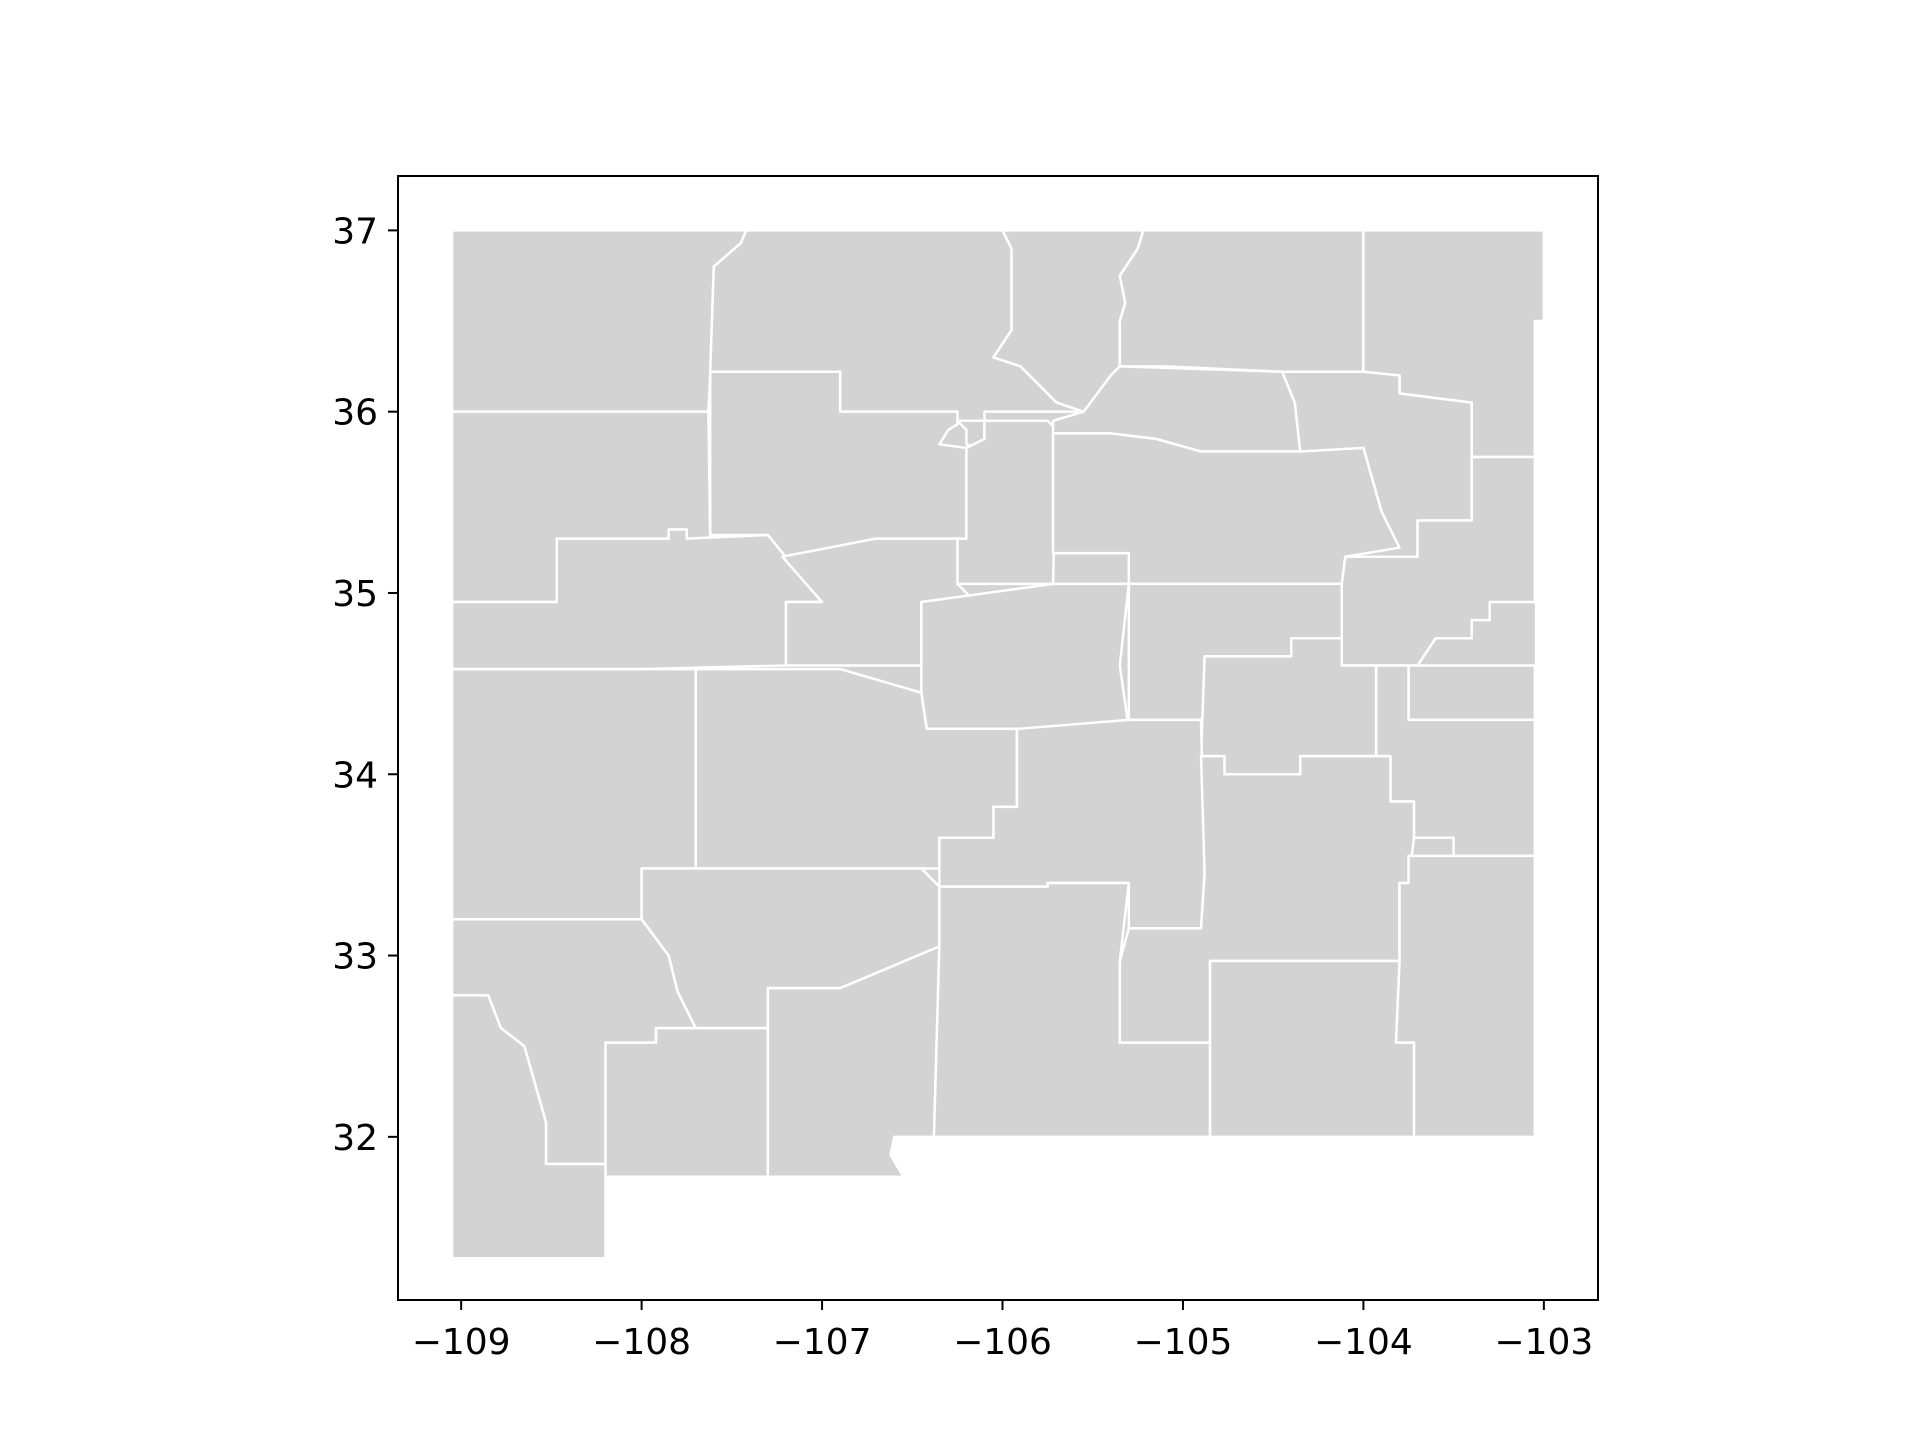  Describe the element at coordinates (1226, 509) in the screenshot. I see `county-san-miguel` at that location.